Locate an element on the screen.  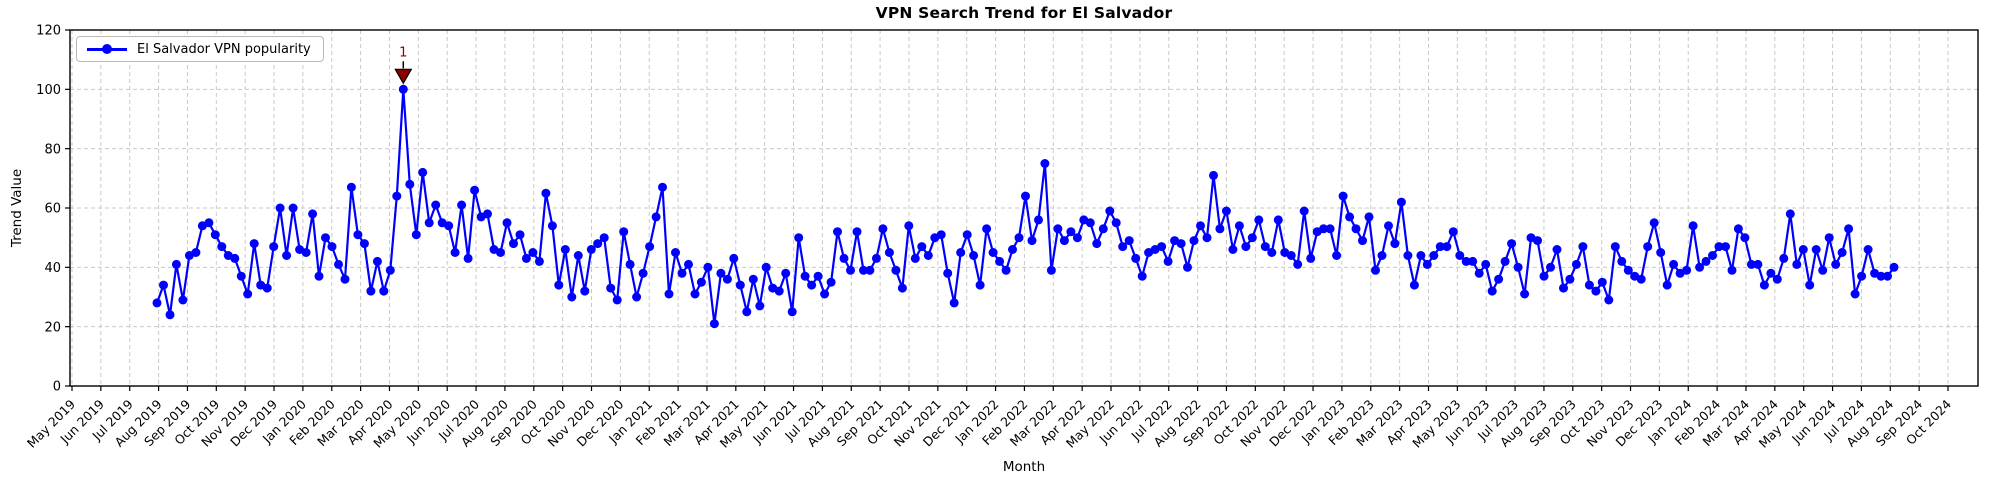
svg-text: 120 is located at coordinates (48, 31).